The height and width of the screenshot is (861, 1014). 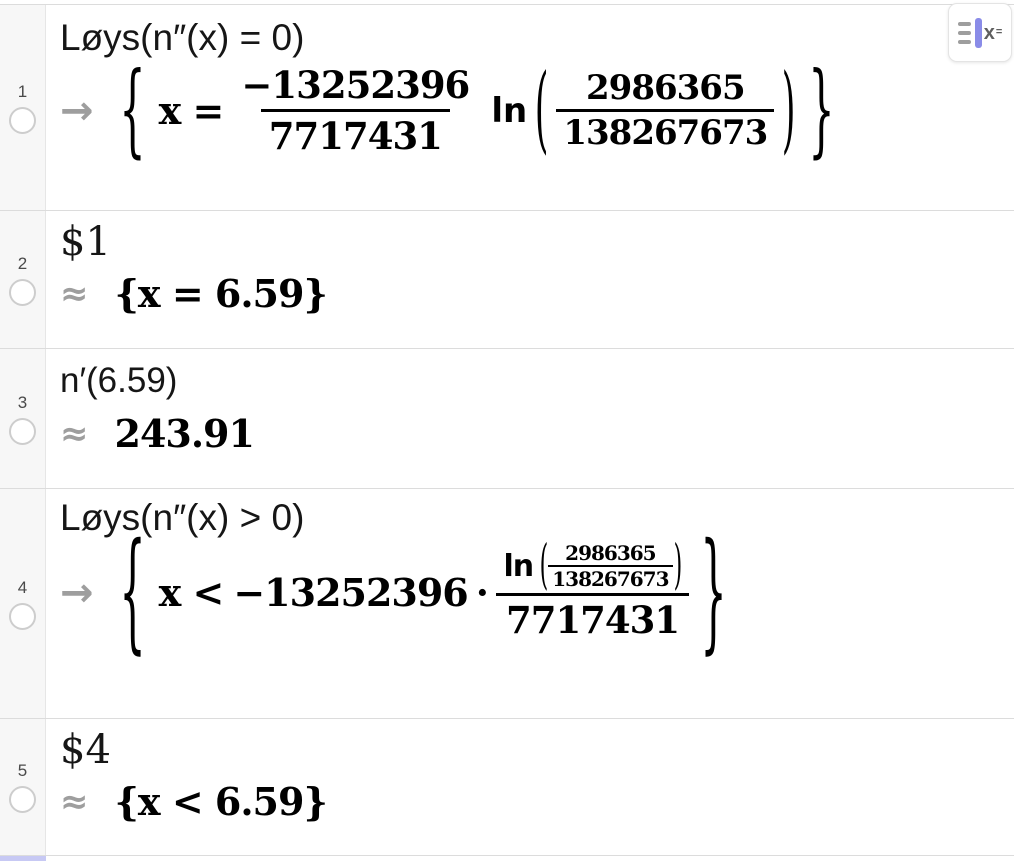 I want to click on row-5-input: $4, so click(x=85, y=750).